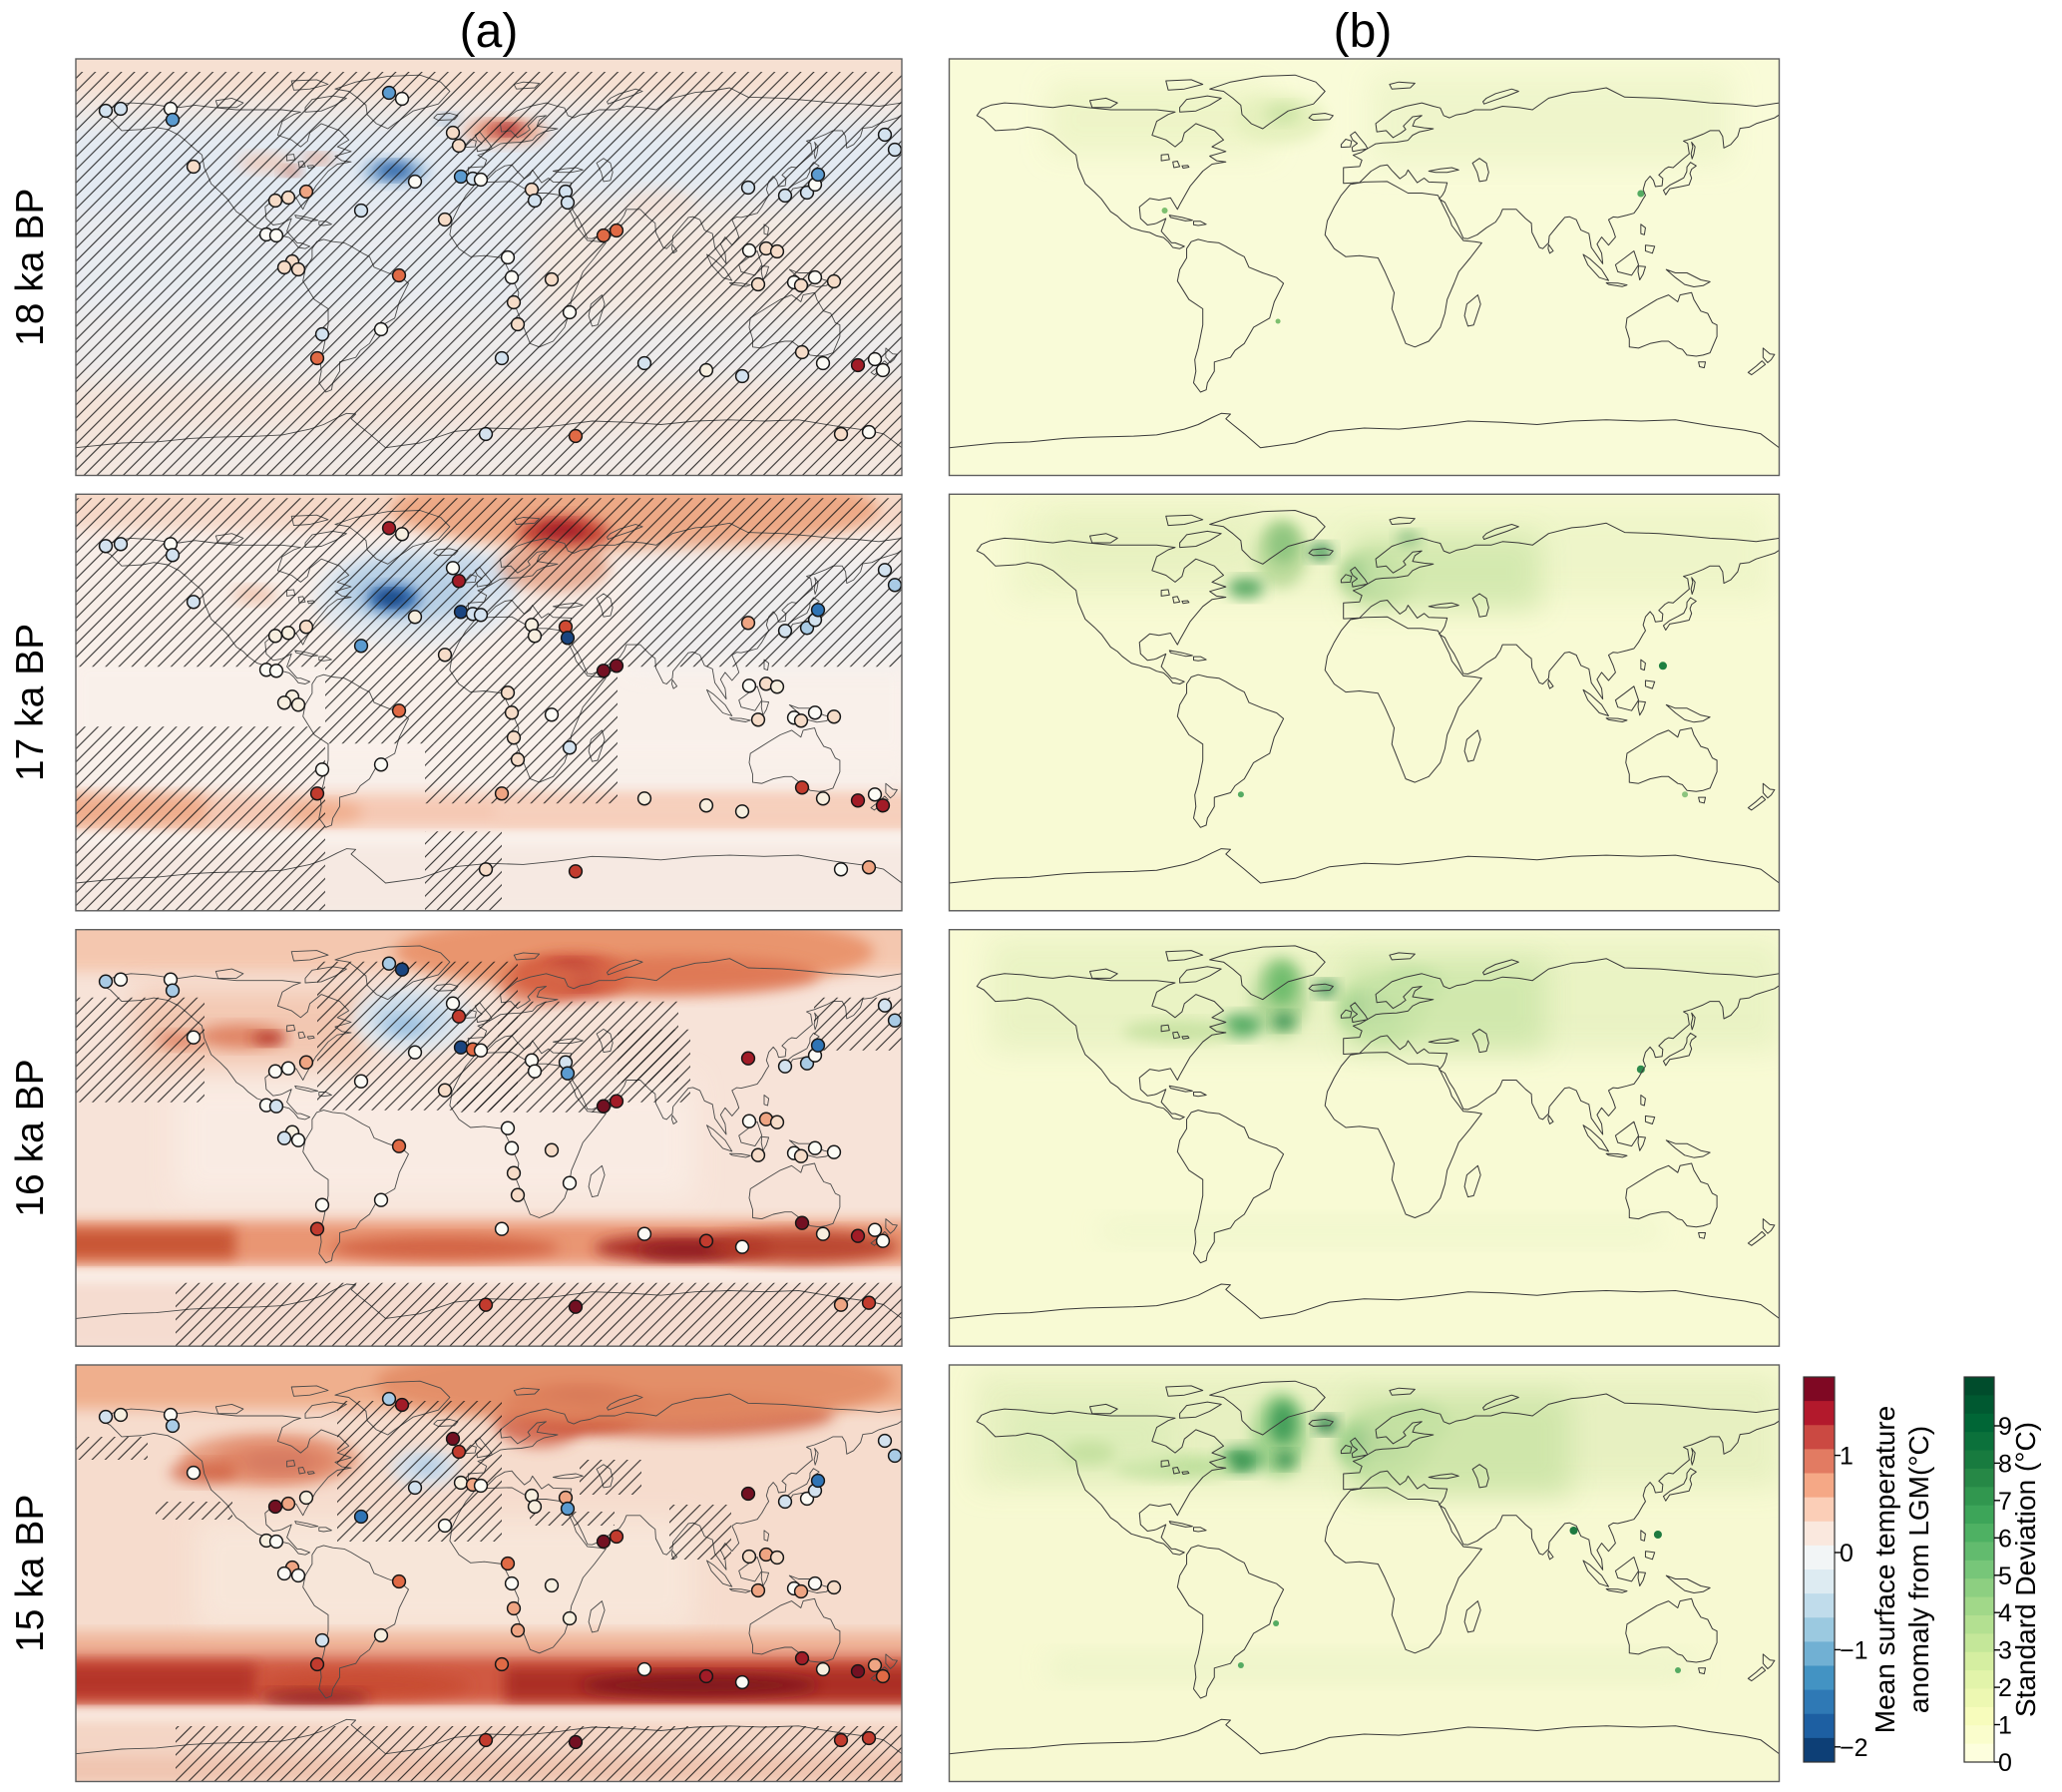  What do you see at coordinates (1854, 1748) in the screenshot?
I see `svg-text: −2` at bounding box center [1854, 1748].